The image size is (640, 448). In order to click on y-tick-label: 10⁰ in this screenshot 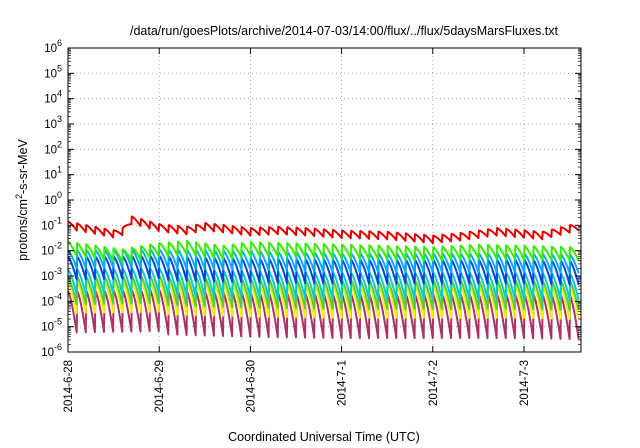, I will do `click(53, 198)`.